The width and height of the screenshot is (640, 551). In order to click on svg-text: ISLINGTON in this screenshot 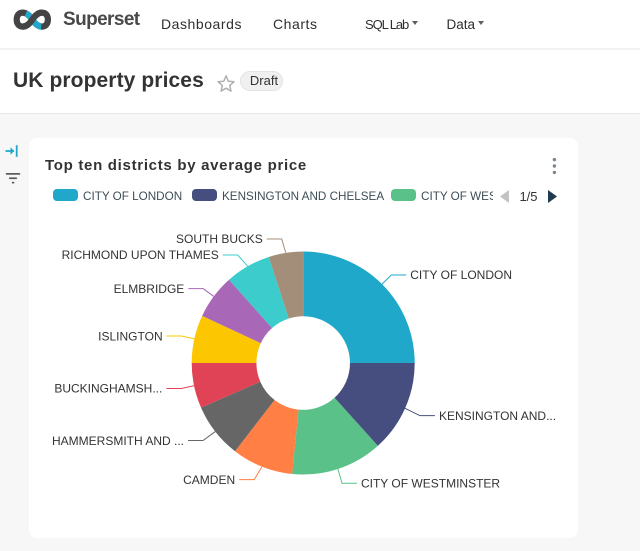, I will do `click(130, 336)`.